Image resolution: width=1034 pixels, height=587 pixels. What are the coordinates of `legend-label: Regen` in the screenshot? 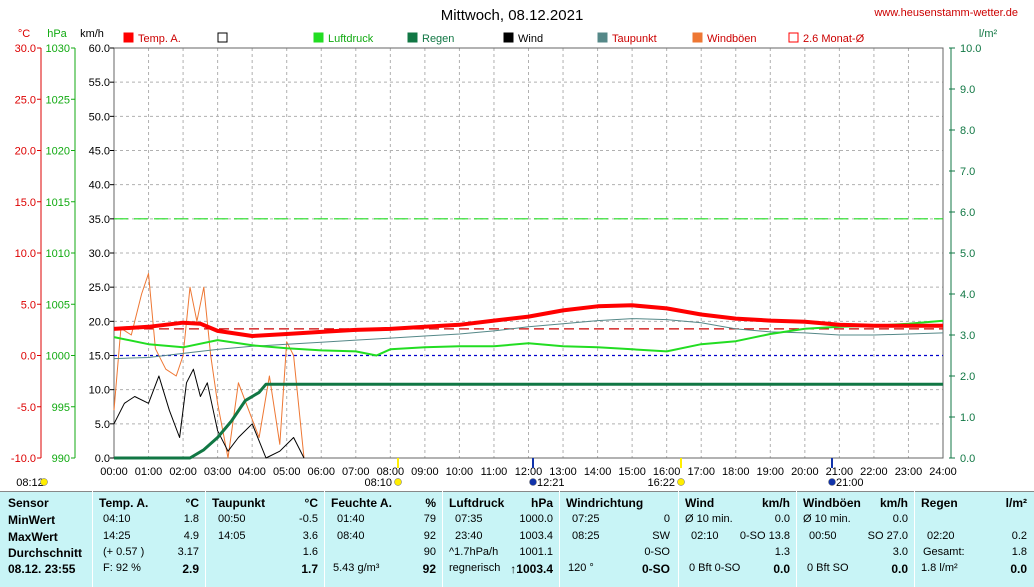 It's located at (438, 39).